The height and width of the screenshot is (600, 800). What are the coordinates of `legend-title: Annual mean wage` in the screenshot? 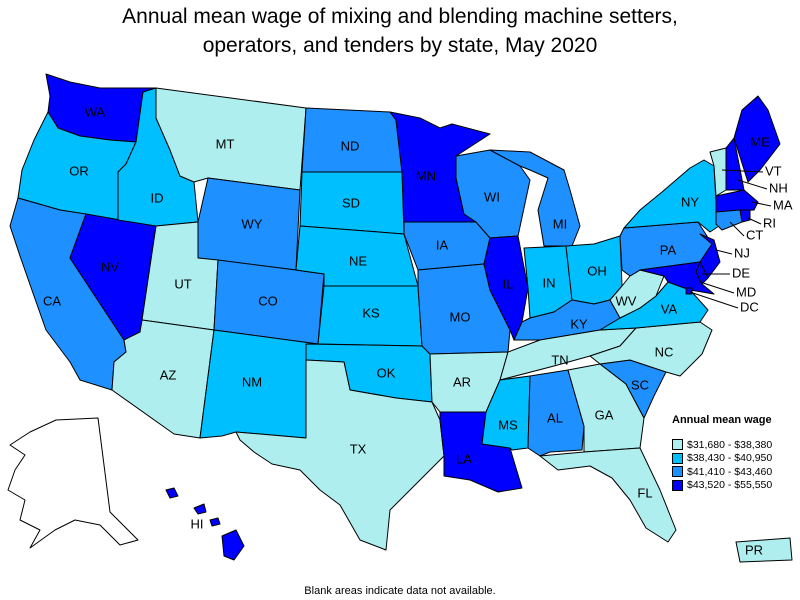 It's located at (722, 420).